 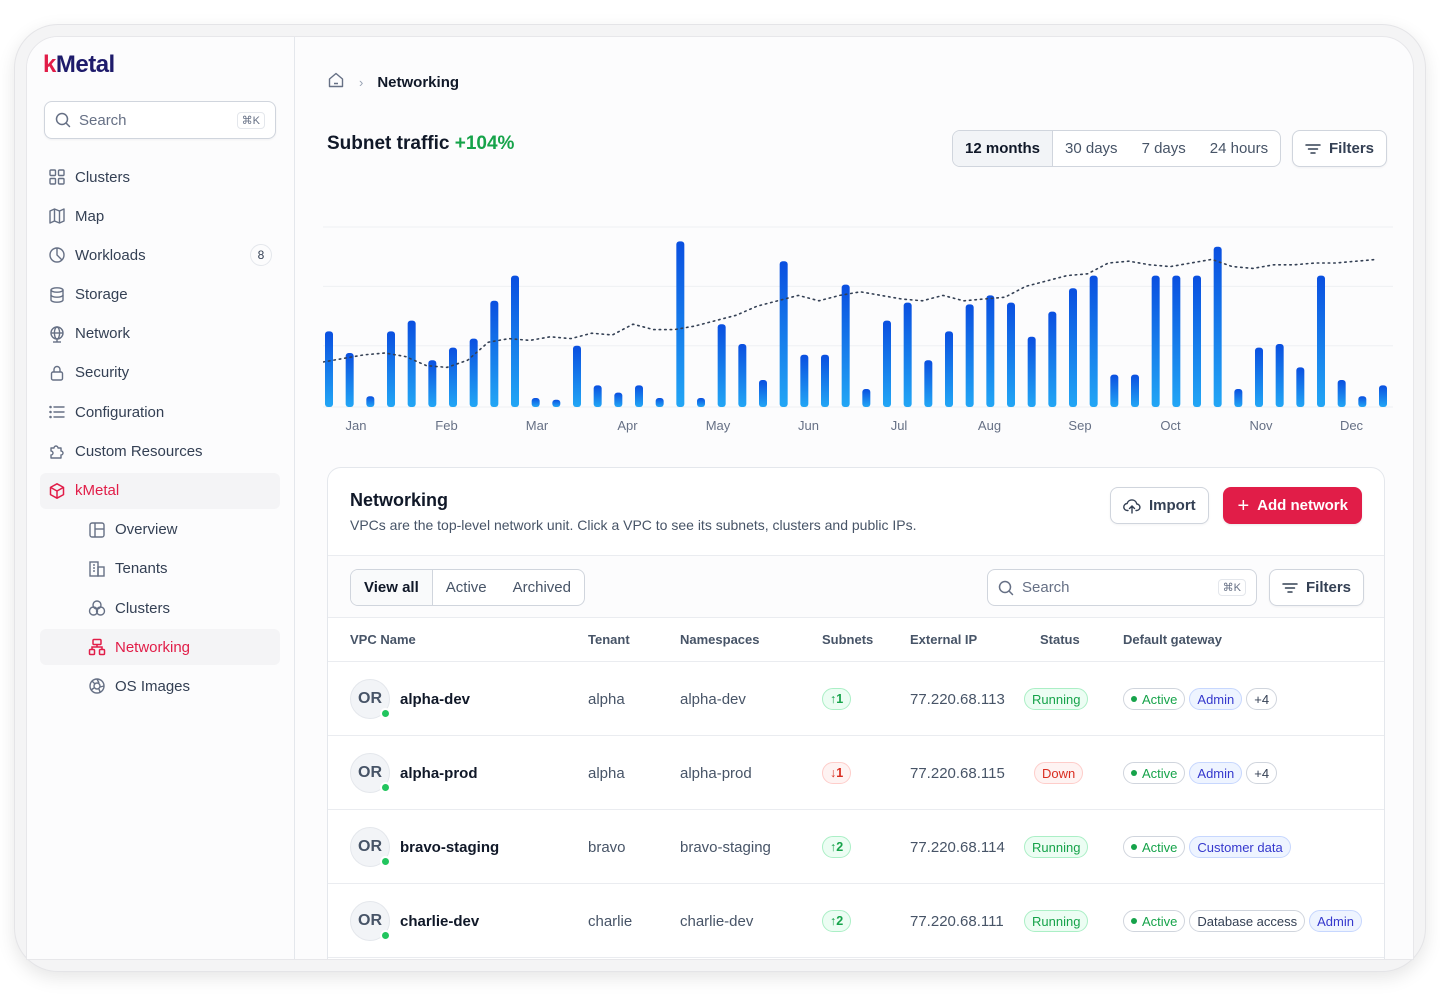 What do you see at coordinates (1003, 148) in the screenshot?
I see `range-12-months: 12 months` at bounding box center [1003, 148].